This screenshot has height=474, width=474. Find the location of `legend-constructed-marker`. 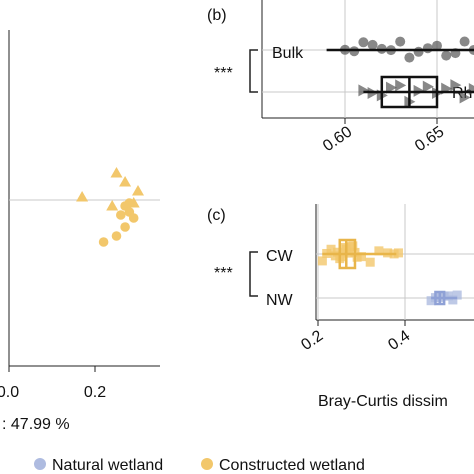

legend-constructed-marker is located at coordinates (207, 464).